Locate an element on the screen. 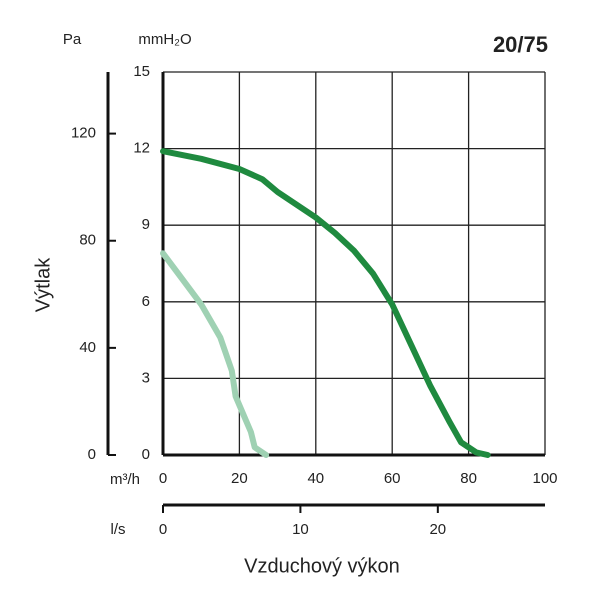  x-axis-title: Vzduchový výkon is located at coordinates (322, 566).